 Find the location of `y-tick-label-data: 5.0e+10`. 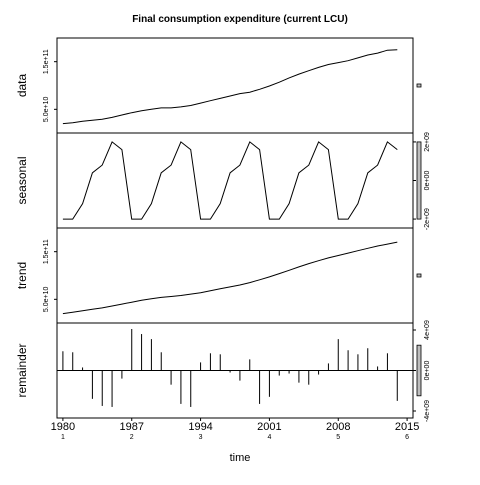

y-tick-label-data: 5.0e+10 is located at coordinates (46, 109).